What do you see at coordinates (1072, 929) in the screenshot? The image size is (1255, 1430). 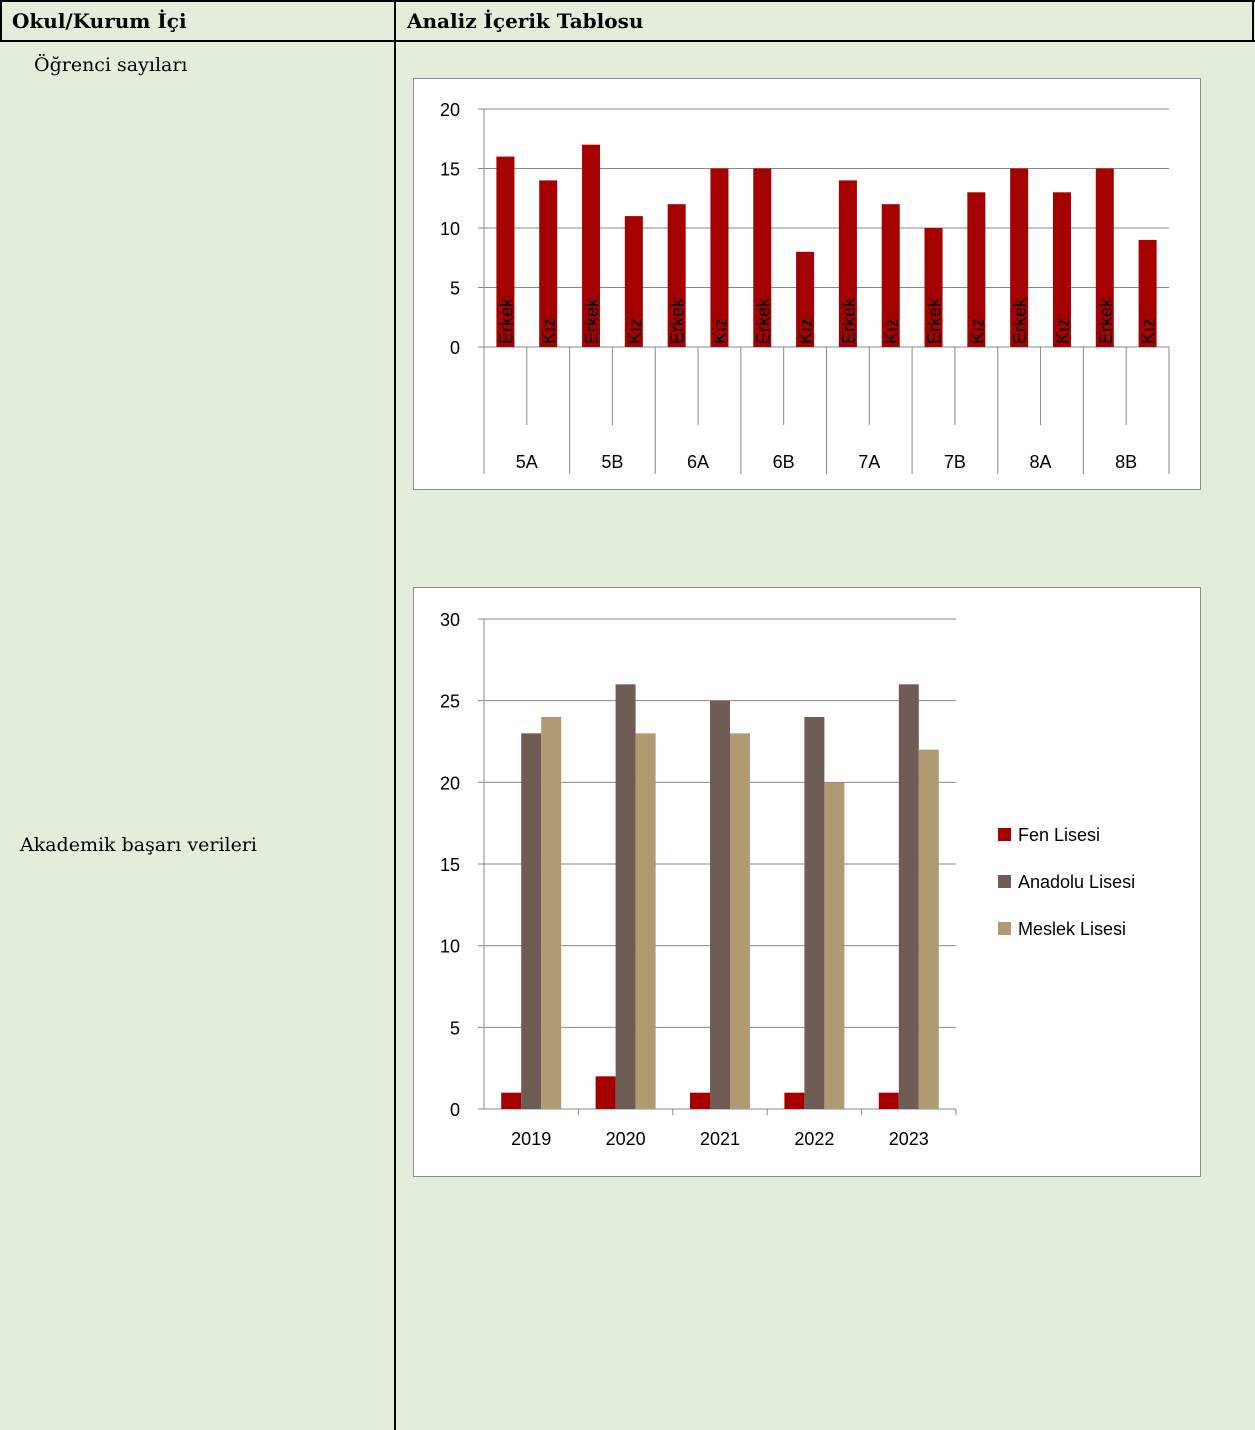 I see `legend-label: Meslek Lisesi` at bounding box center [1072, 929].